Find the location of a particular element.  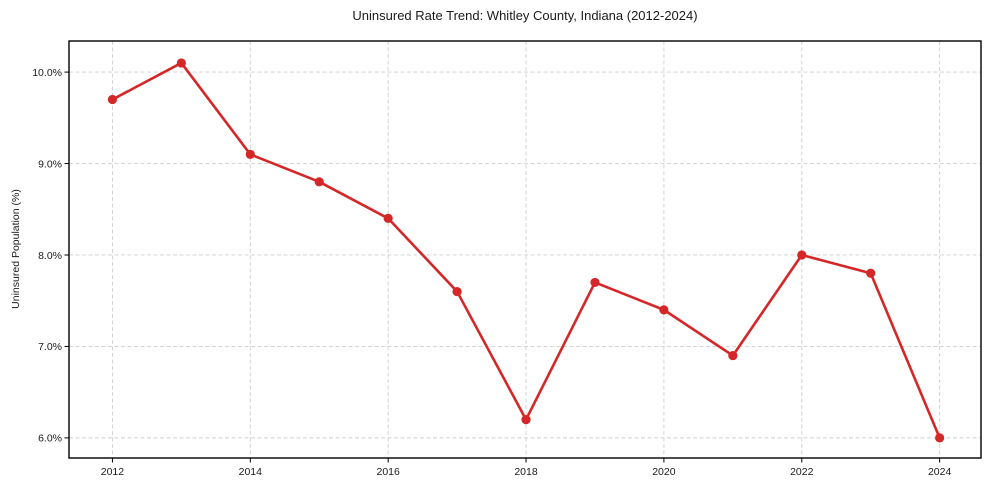

data-point-2014 is located at coordinates (250, 154).